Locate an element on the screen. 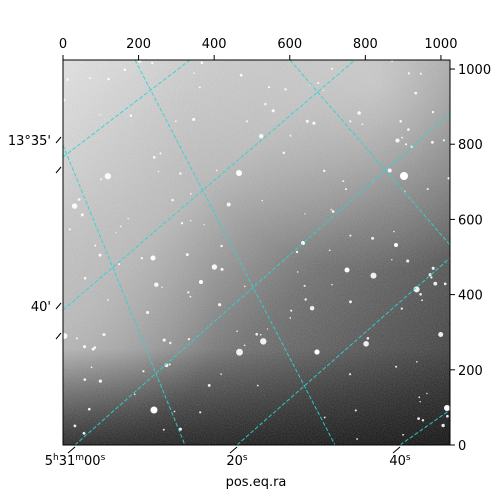 The image size is (500, 500). grid-line is located at coordinates (424, 427).